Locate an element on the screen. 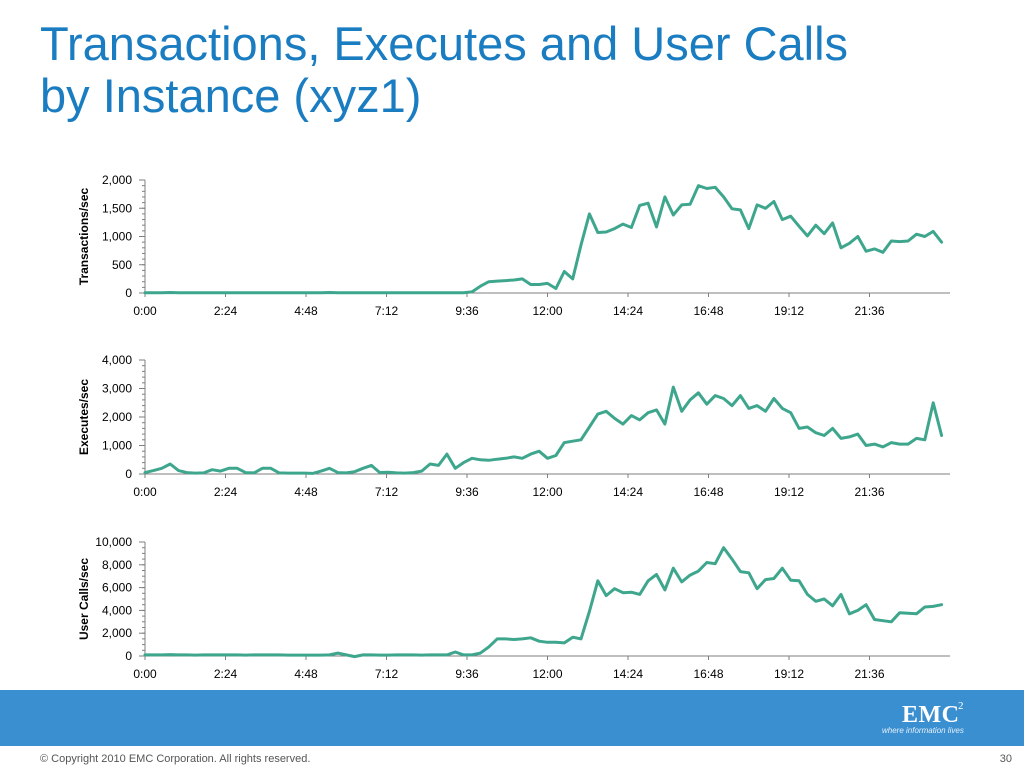  logo-text: EMC is located at coordinates (931, 715).